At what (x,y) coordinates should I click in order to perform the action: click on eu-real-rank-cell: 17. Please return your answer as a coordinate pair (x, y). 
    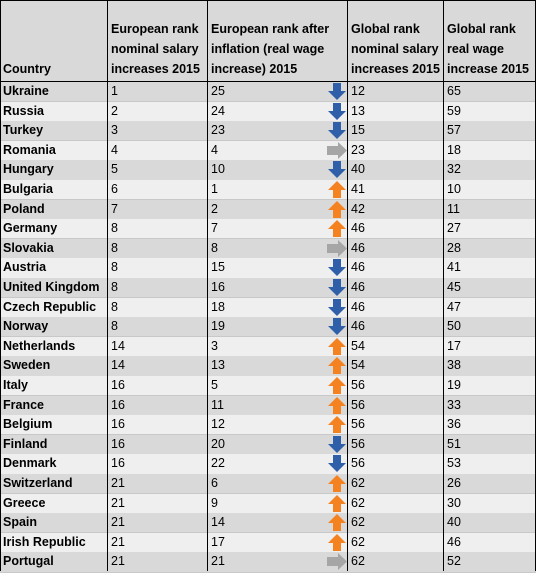
    Looking at the image, I should click on (218, 541).